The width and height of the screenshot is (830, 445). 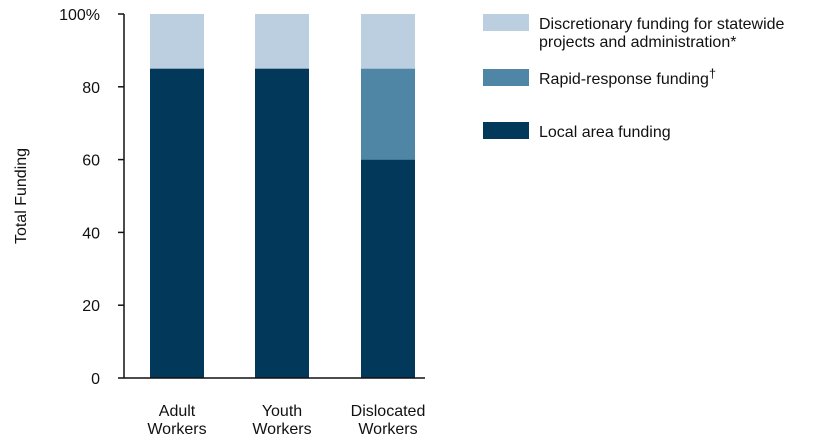 What do you see at coordinates (637, 42) in the screenshot?
I see `legend-entry-line: projects and administration*` at bounding box center [637, 42].